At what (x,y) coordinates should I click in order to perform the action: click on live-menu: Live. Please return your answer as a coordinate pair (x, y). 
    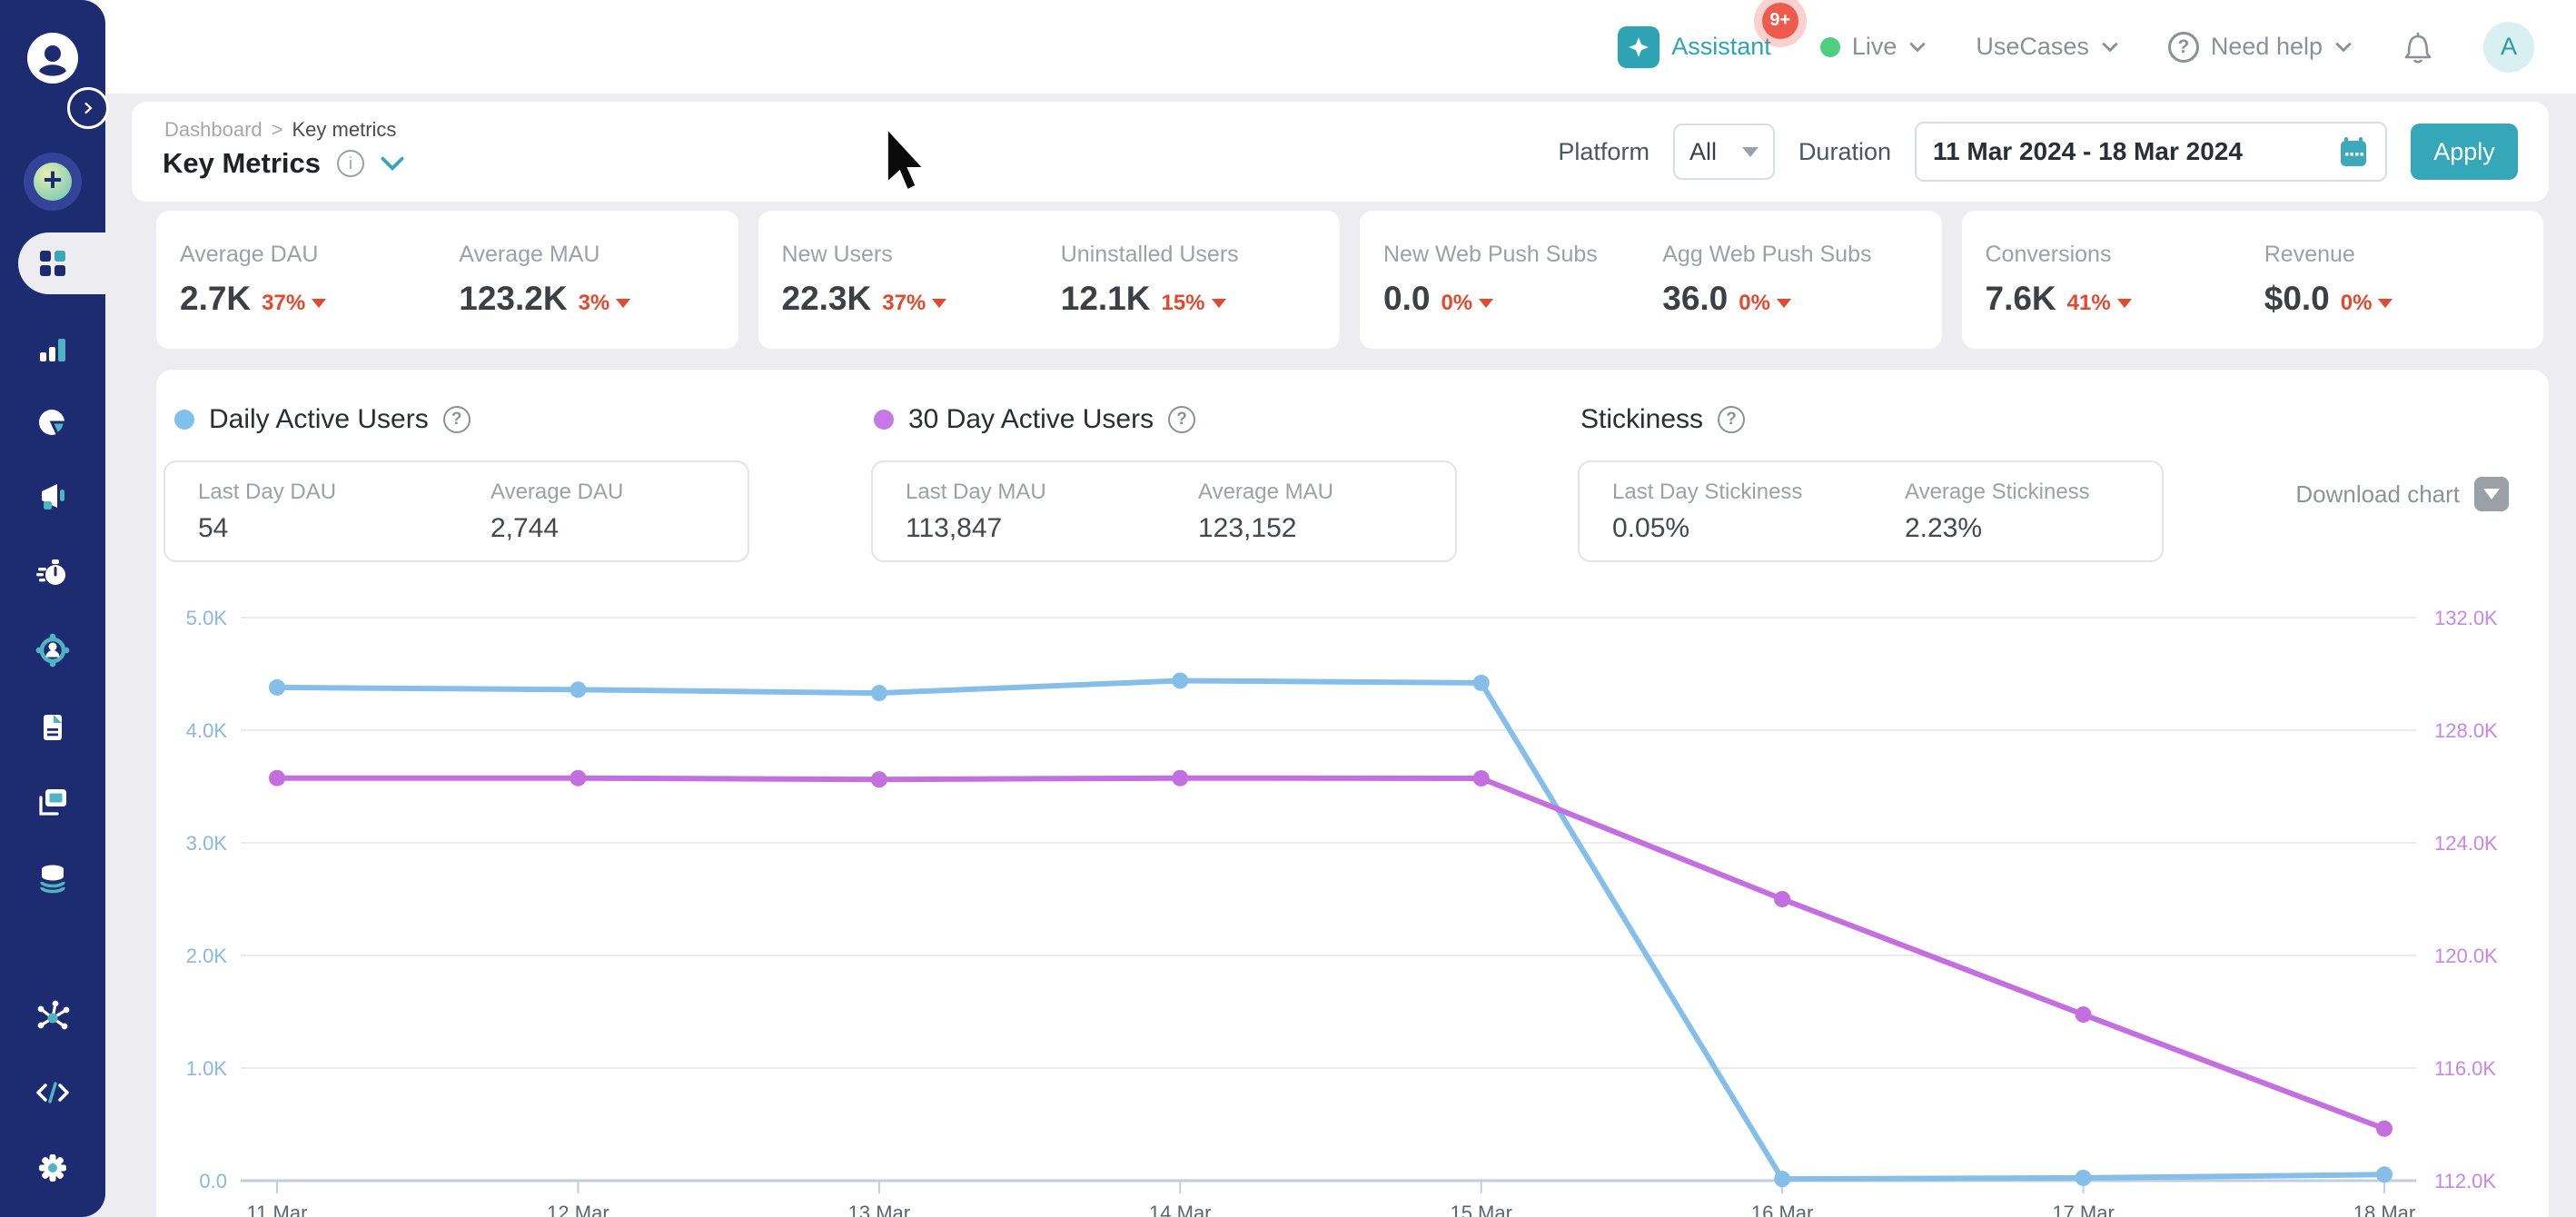
    Looking at the image, I should click on (1873, 47).